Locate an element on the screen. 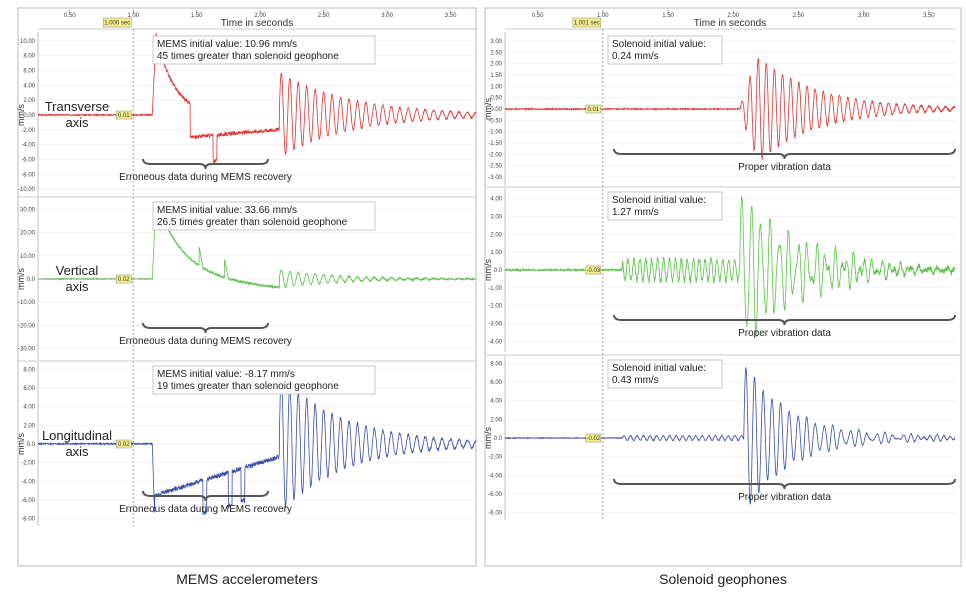  y-tick-label: 0.00 is located at coordinates (29, 116).